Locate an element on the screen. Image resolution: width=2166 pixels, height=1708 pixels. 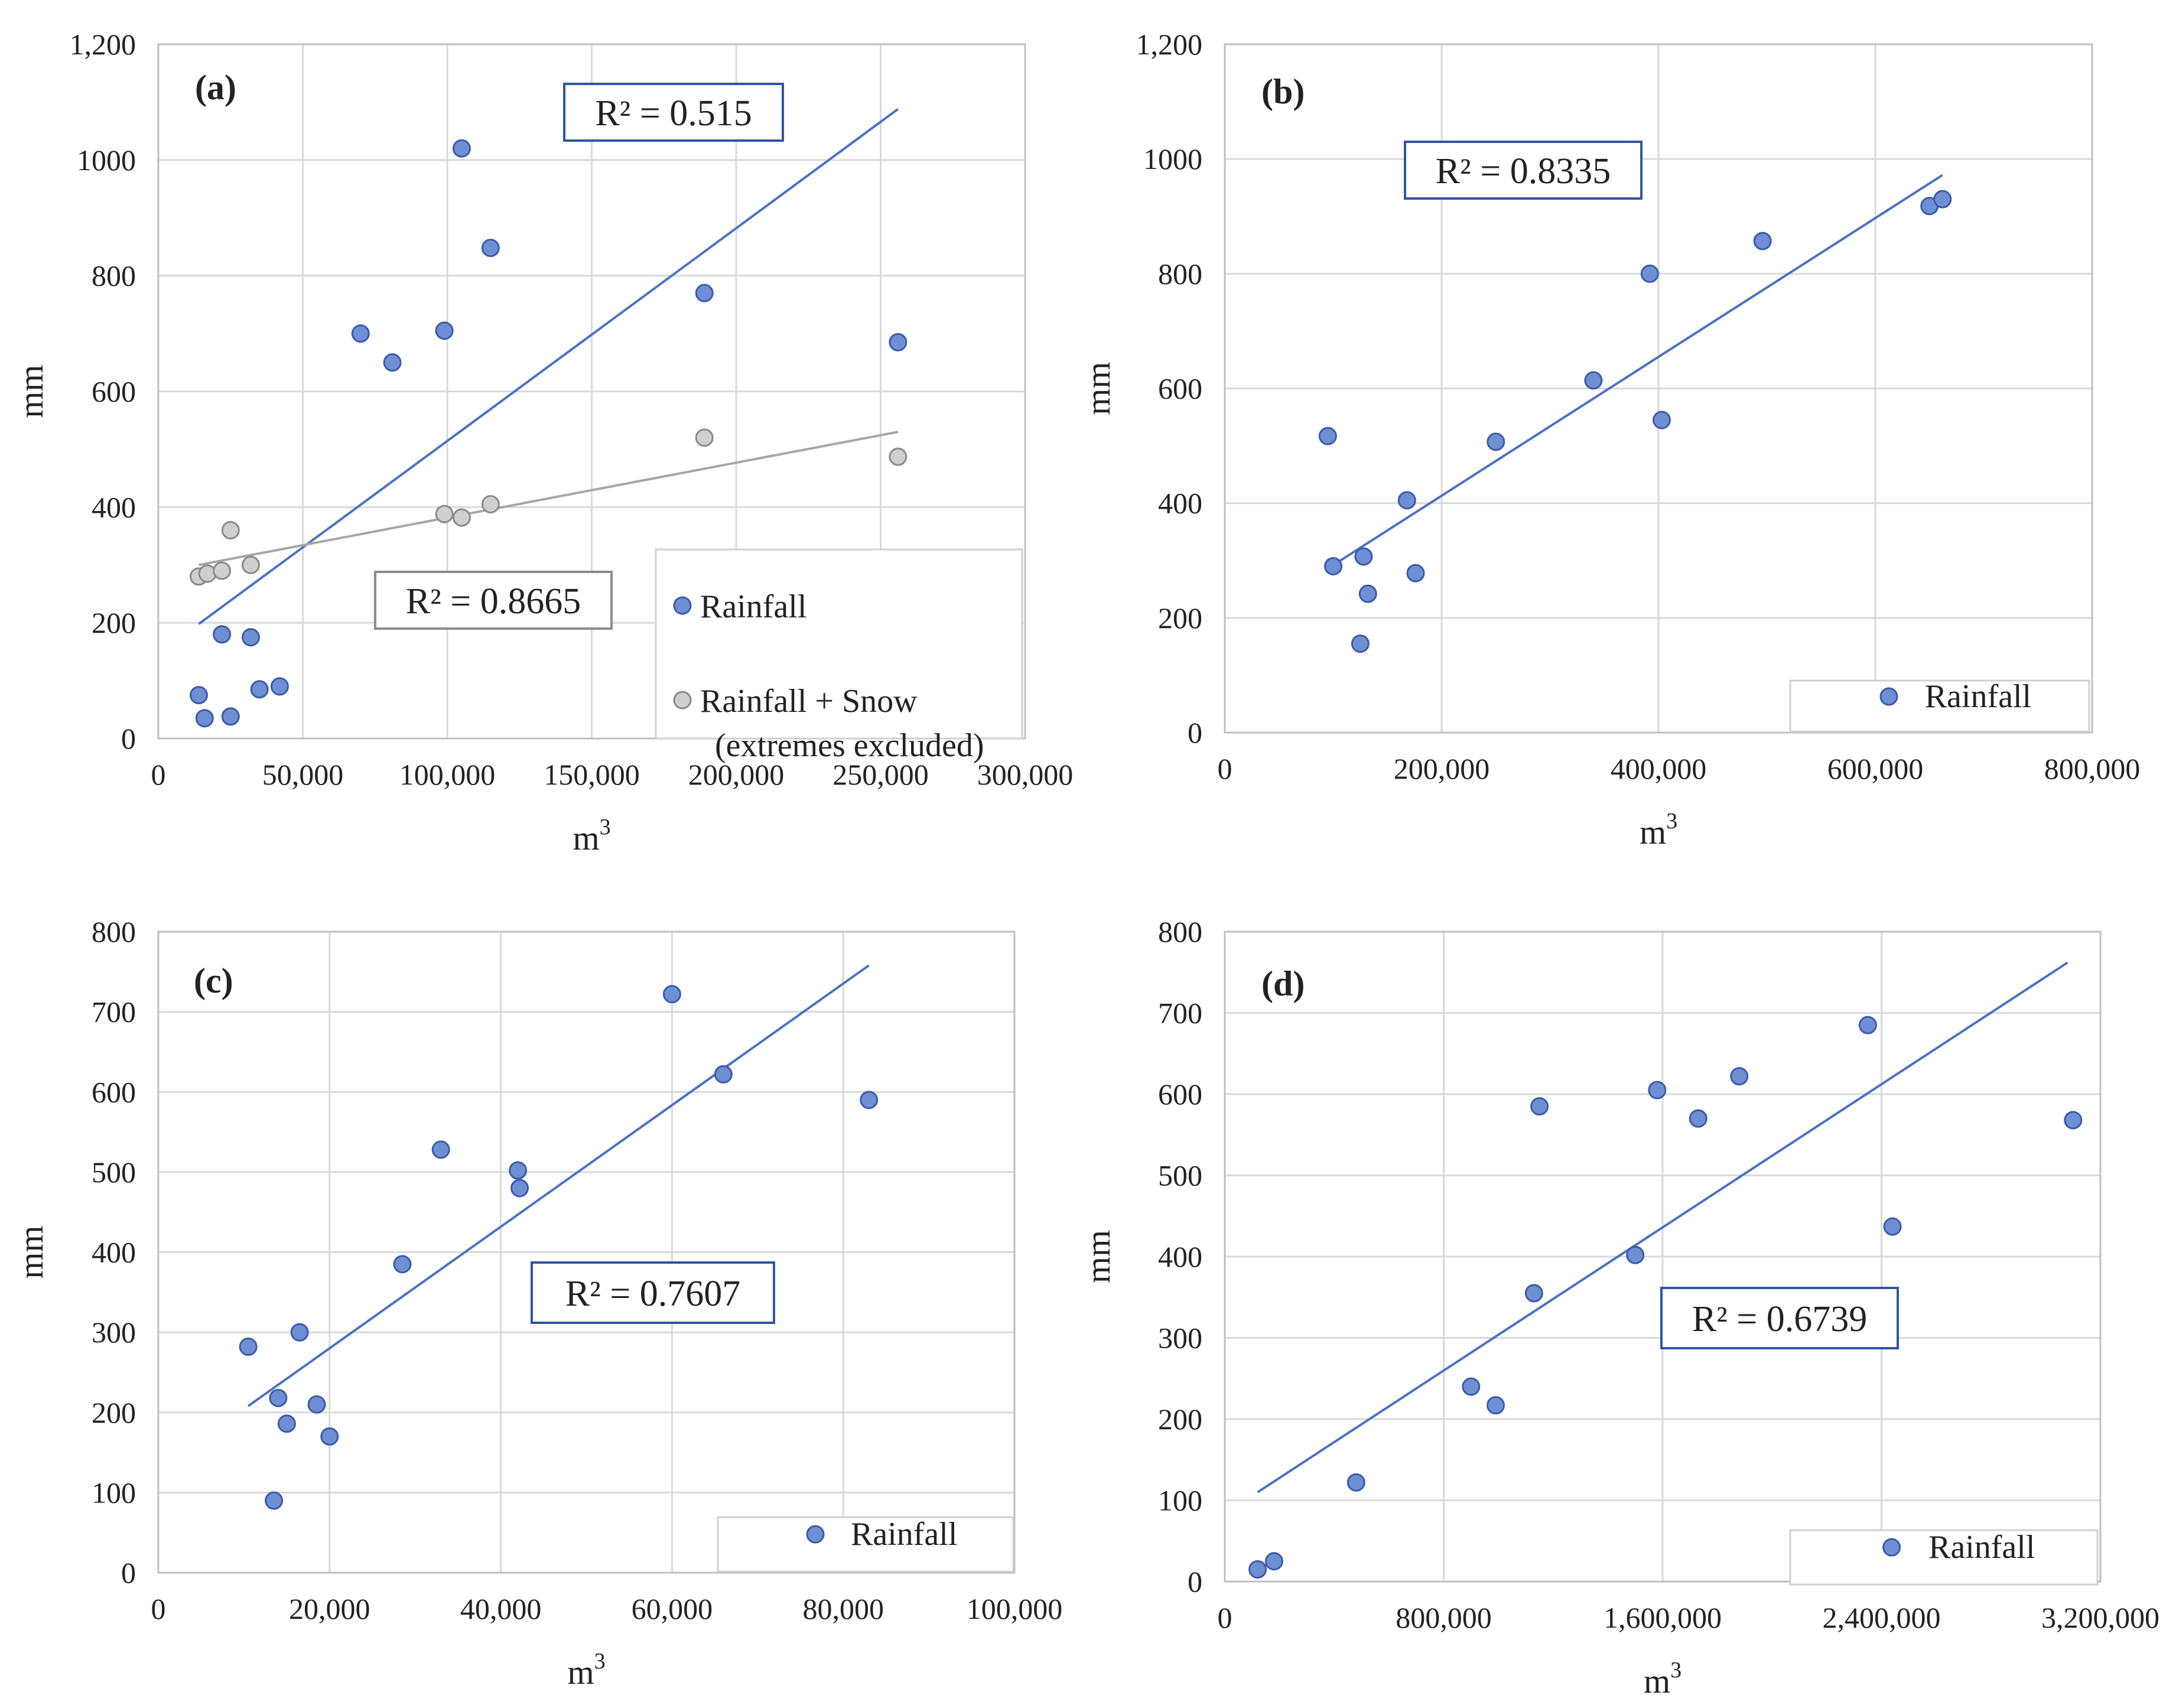
legend-label-continued: (extremes excluded) is located at coordinates (849, 745).